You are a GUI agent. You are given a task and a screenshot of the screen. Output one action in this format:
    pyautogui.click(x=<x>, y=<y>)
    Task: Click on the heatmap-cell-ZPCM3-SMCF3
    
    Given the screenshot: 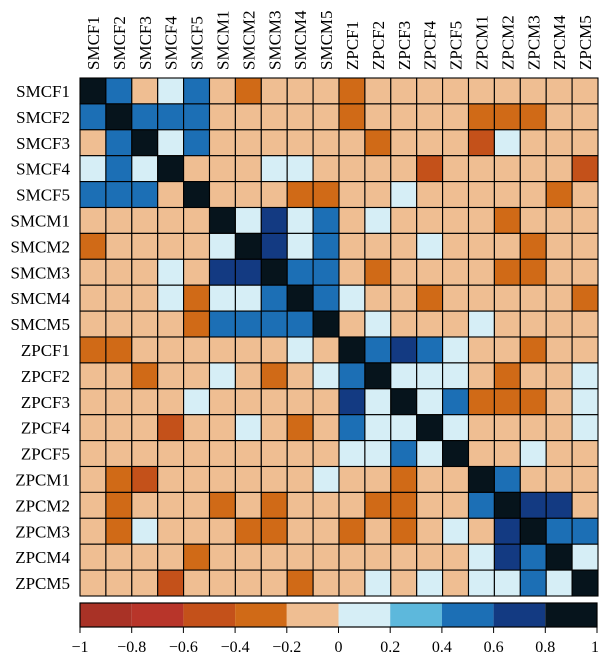 What is the action you would take?
    pyautogui.click(x=145, y=531)
    